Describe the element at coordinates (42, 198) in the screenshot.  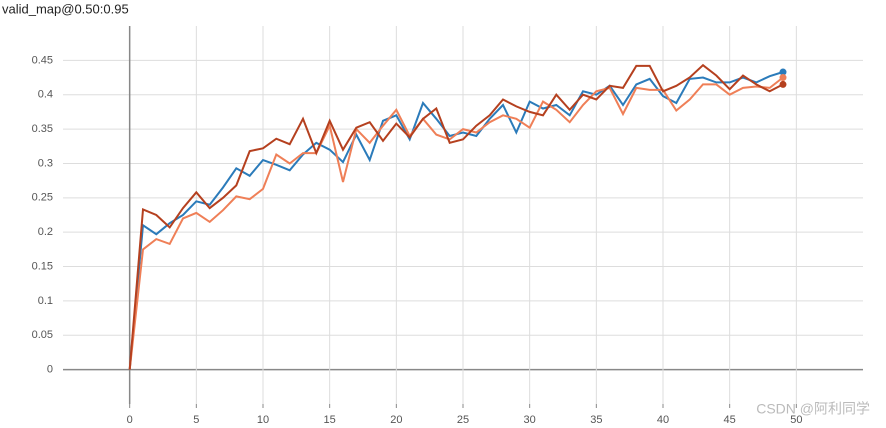
I see `y-tick-label: 0.25` at that location.